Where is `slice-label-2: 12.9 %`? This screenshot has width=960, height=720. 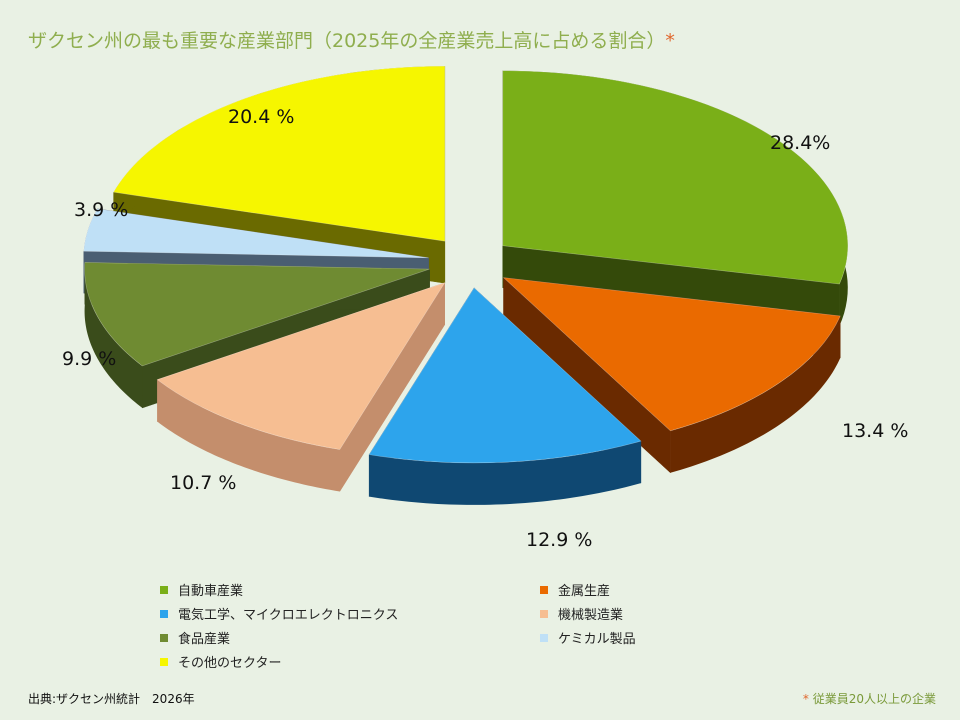 slice-label-2: 12.9 % is located at coordinates (559, 540).